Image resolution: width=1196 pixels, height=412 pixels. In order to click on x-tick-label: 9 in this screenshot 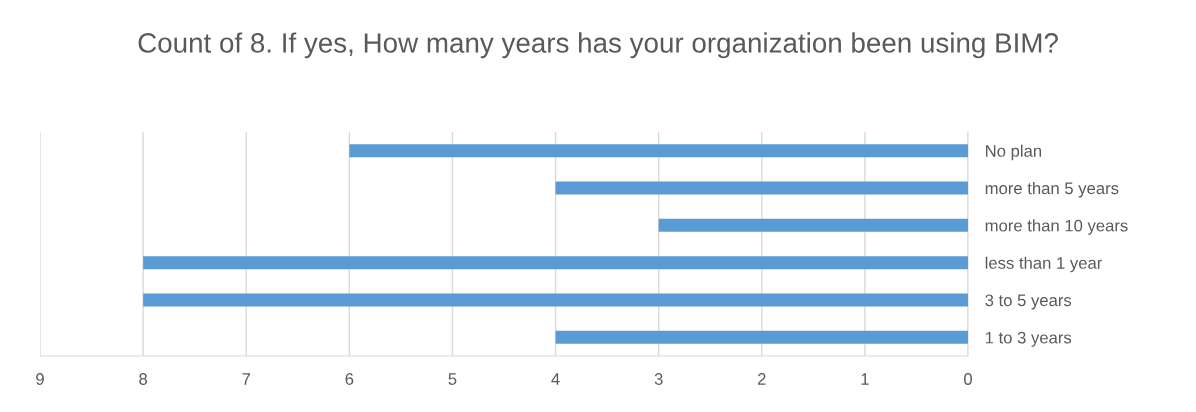, I will do `click(40, 379)`.